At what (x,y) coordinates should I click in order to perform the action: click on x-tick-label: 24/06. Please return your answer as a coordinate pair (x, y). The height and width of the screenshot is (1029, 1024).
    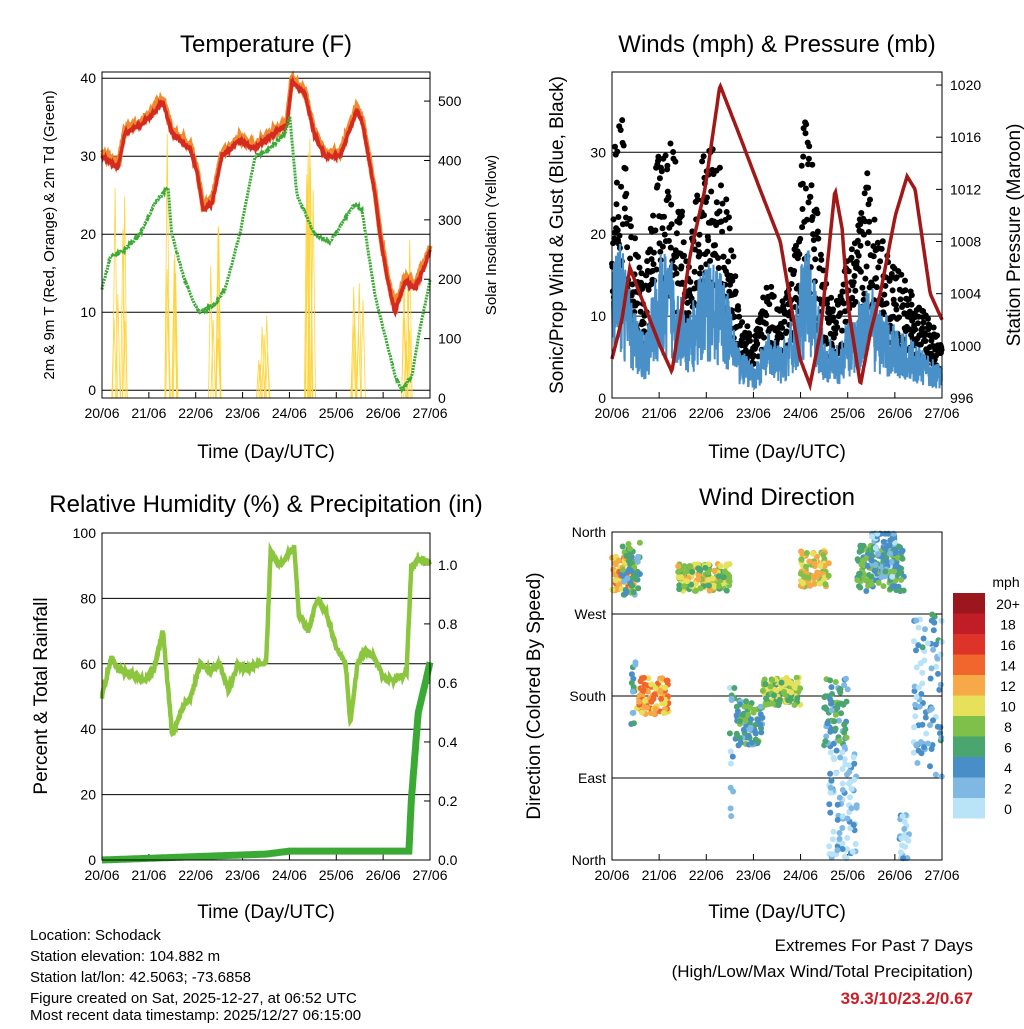
    Looking at the image, I should click on (289, 875).